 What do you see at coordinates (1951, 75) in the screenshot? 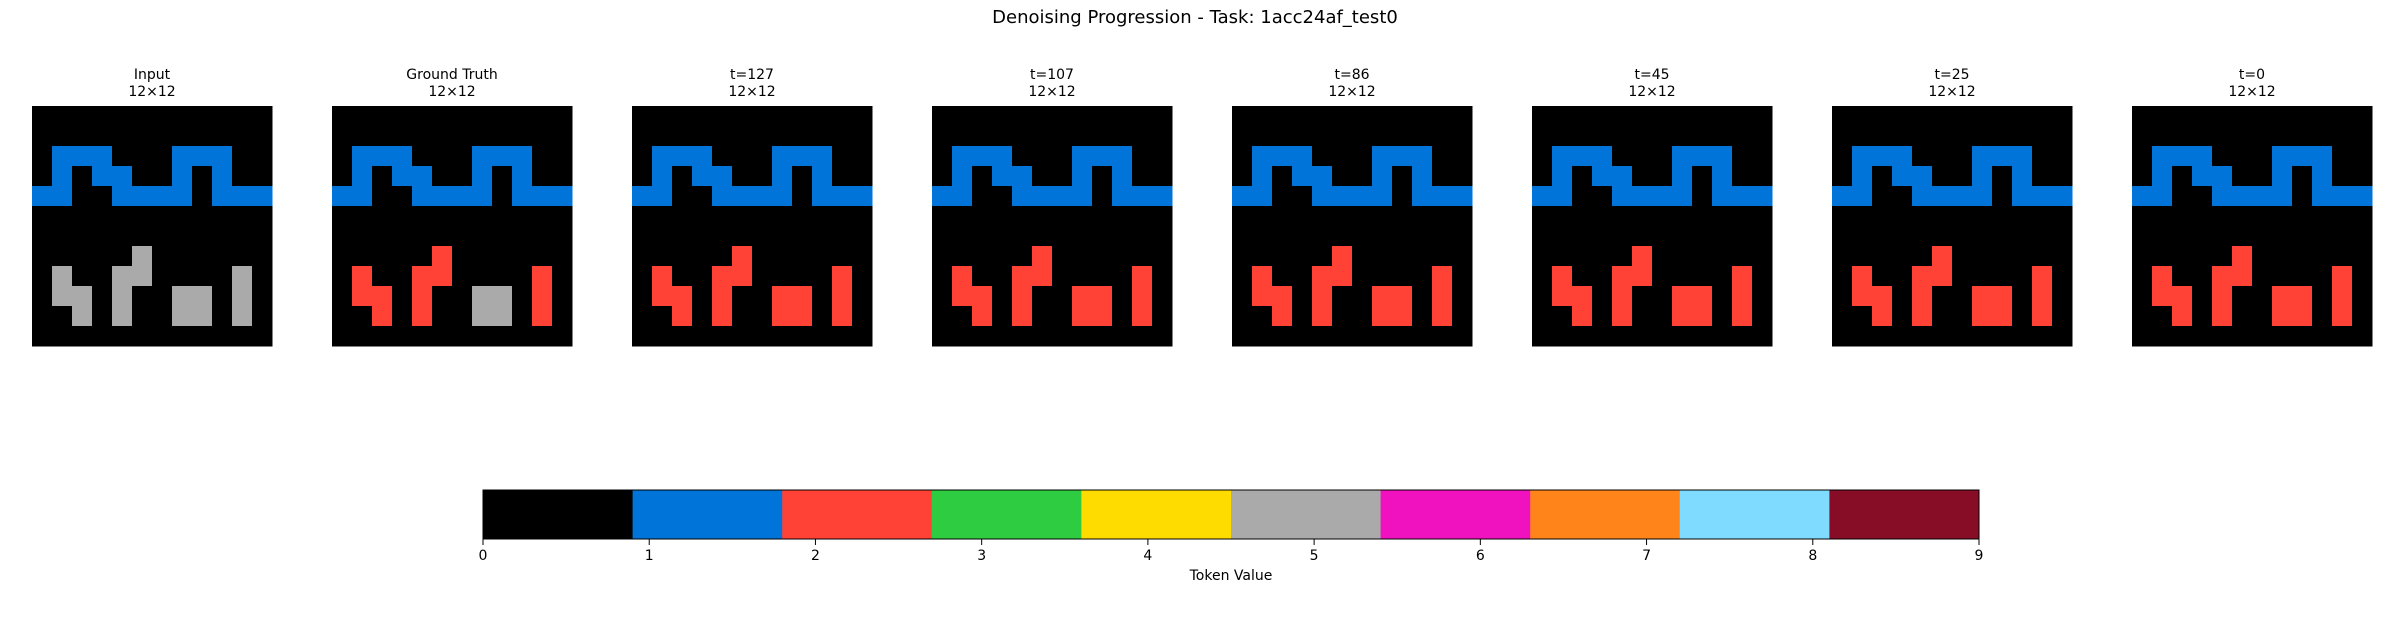
I see `panel-title: t=25` at bounding box center [1951, 75].